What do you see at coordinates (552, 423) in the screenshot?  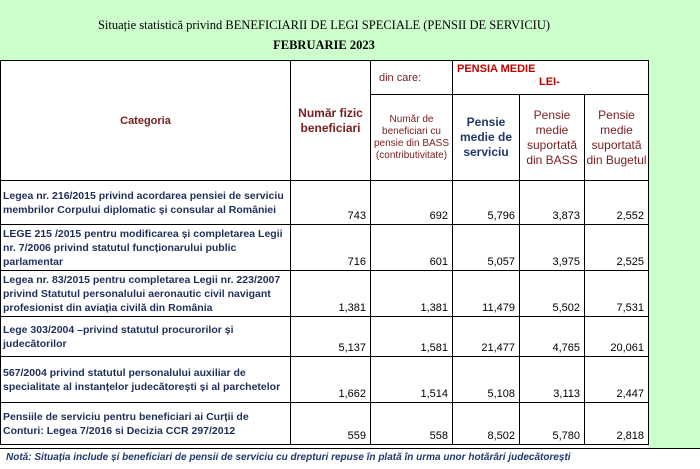 I see `row-pensie-bass: 5,780` at bounding box center [552, 423].